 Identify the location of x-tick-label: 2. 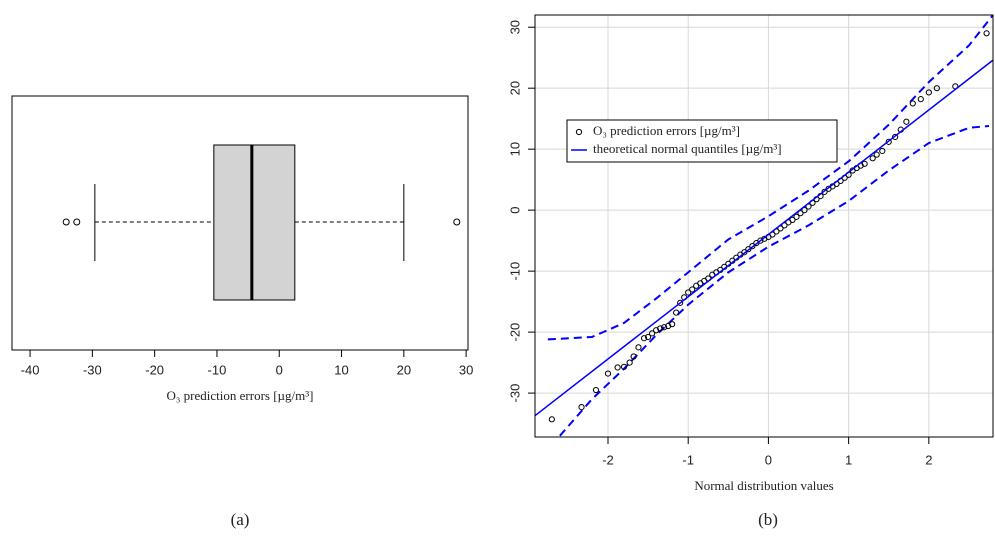
(928, 459).